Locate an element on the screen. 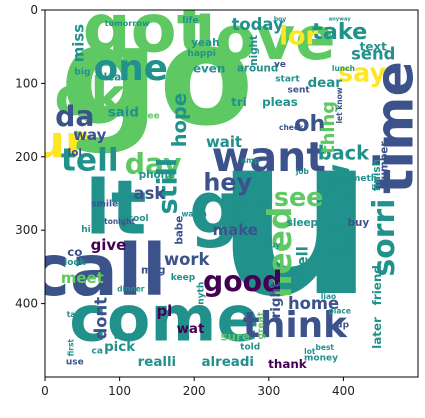  x-tick-label-0: 0 is located at coordinates (45, 391).